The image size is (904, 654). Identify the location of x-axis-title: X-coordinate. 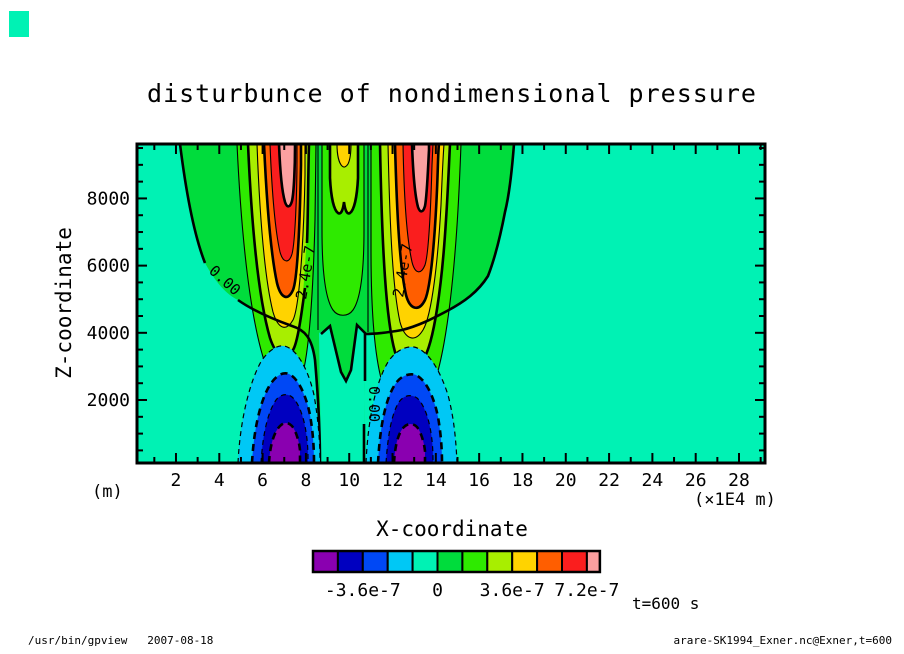
(452, 529).